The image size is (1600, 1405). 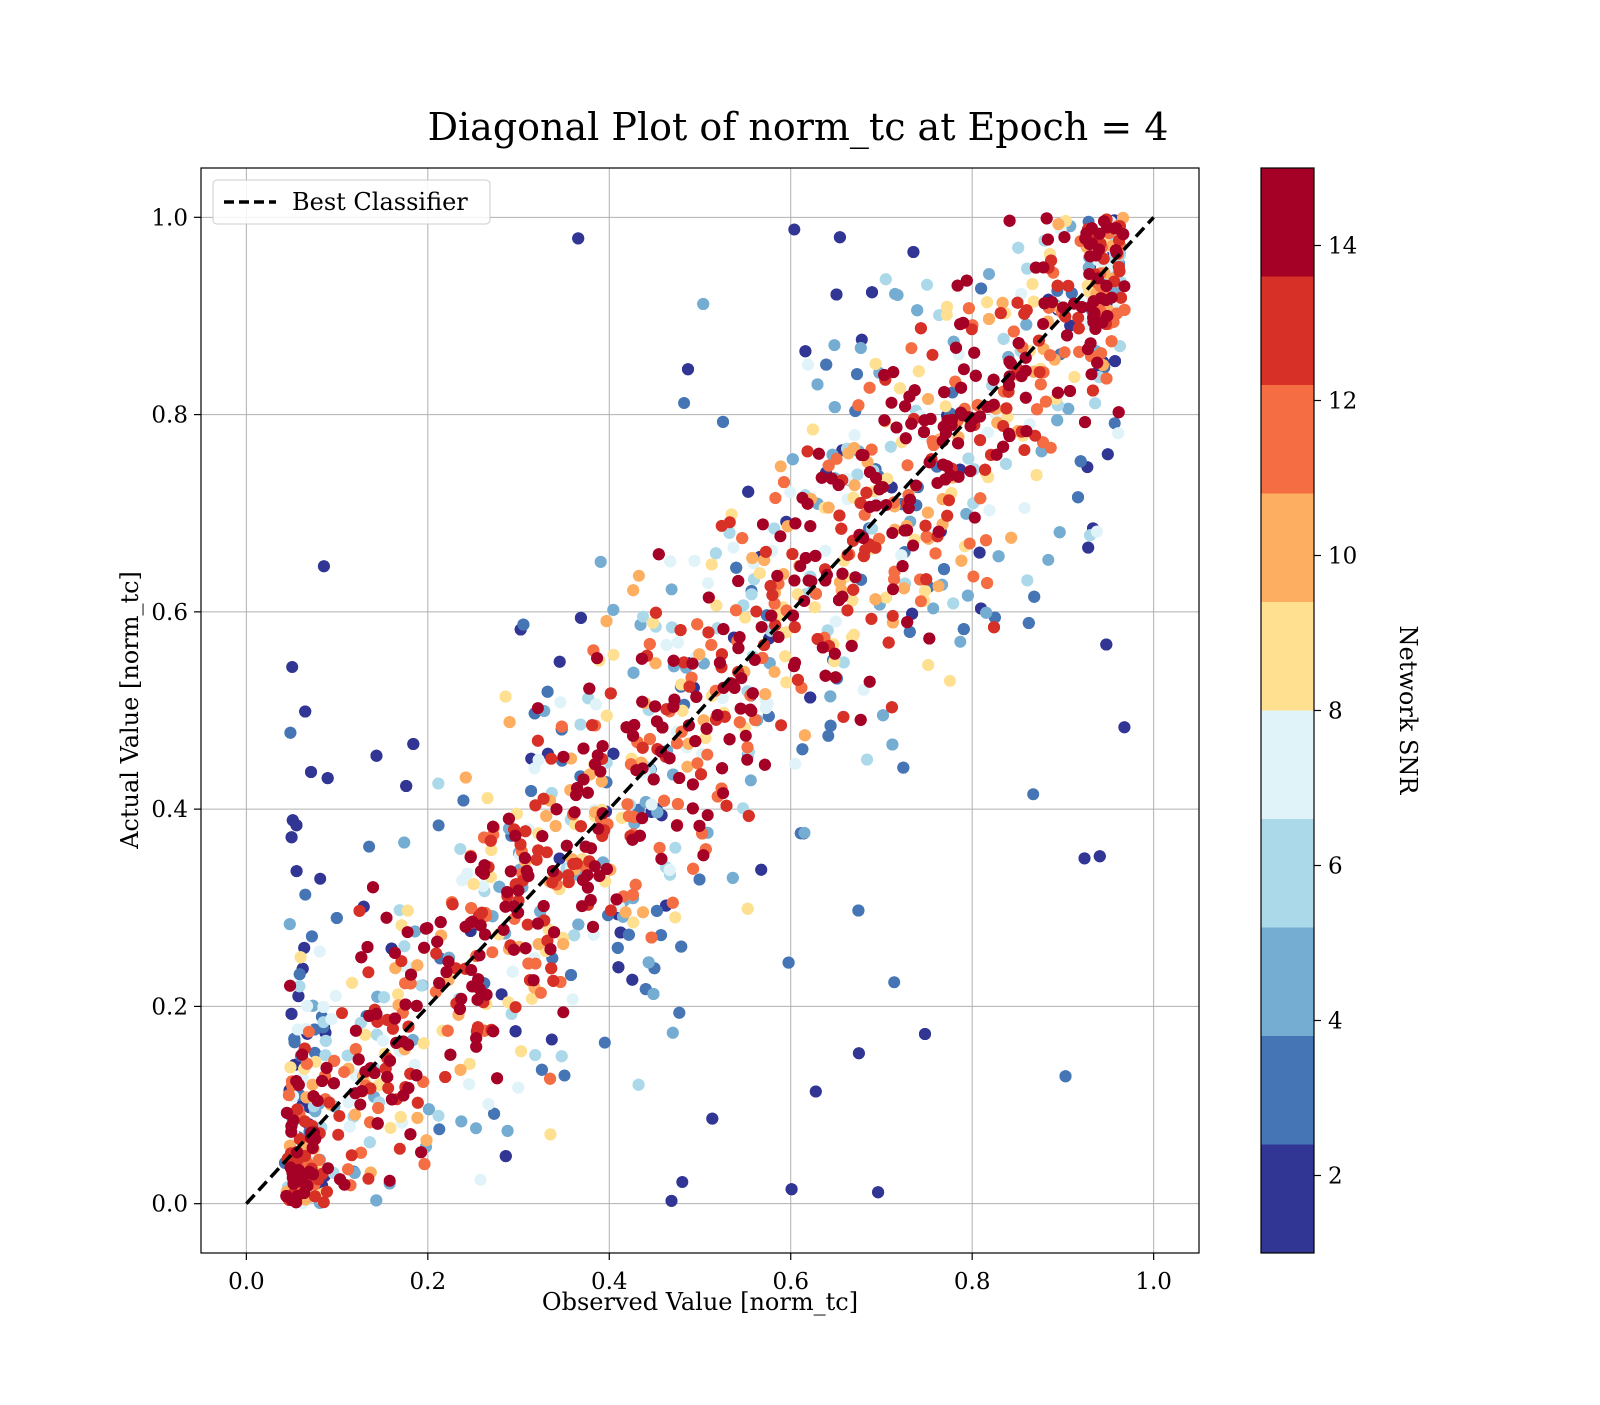 What do you see at coordinates (700, 1274) in the screenshot?
I see `x-axis-ticks: 0.0 0.2 0.4 0.6 0.8 1.0` at bounding box center [700, 1274].